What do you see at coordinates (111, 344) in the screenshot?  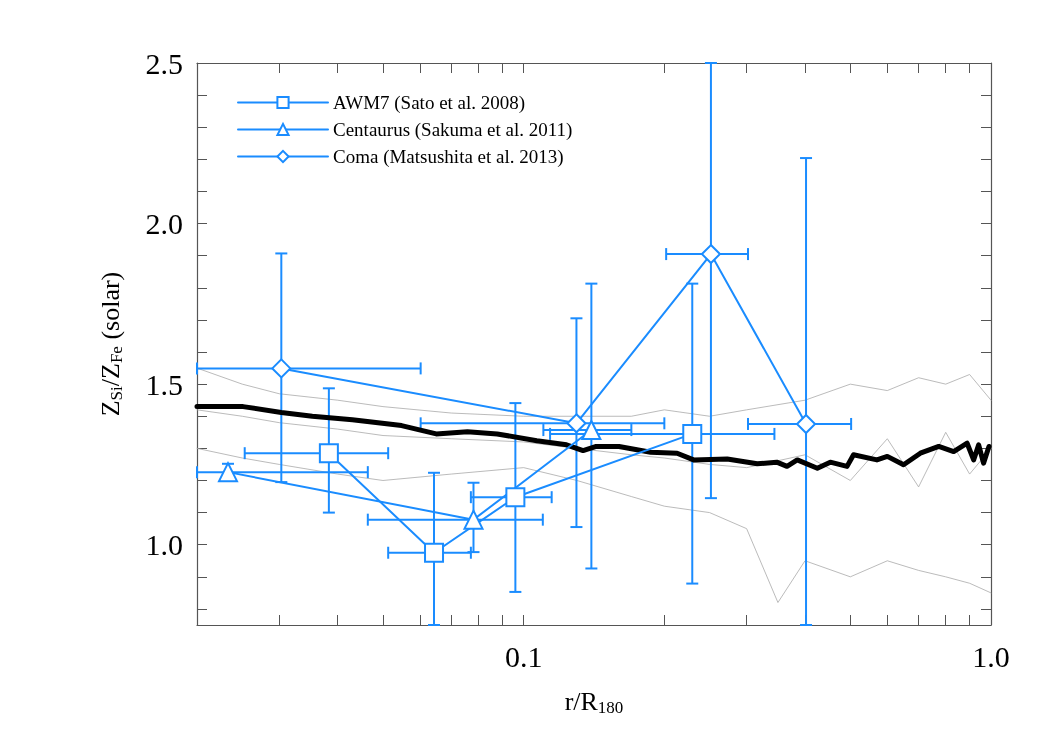 I see `y-axis-title: ZSi/ZFe (solar)` at bounding box center [111, 344].